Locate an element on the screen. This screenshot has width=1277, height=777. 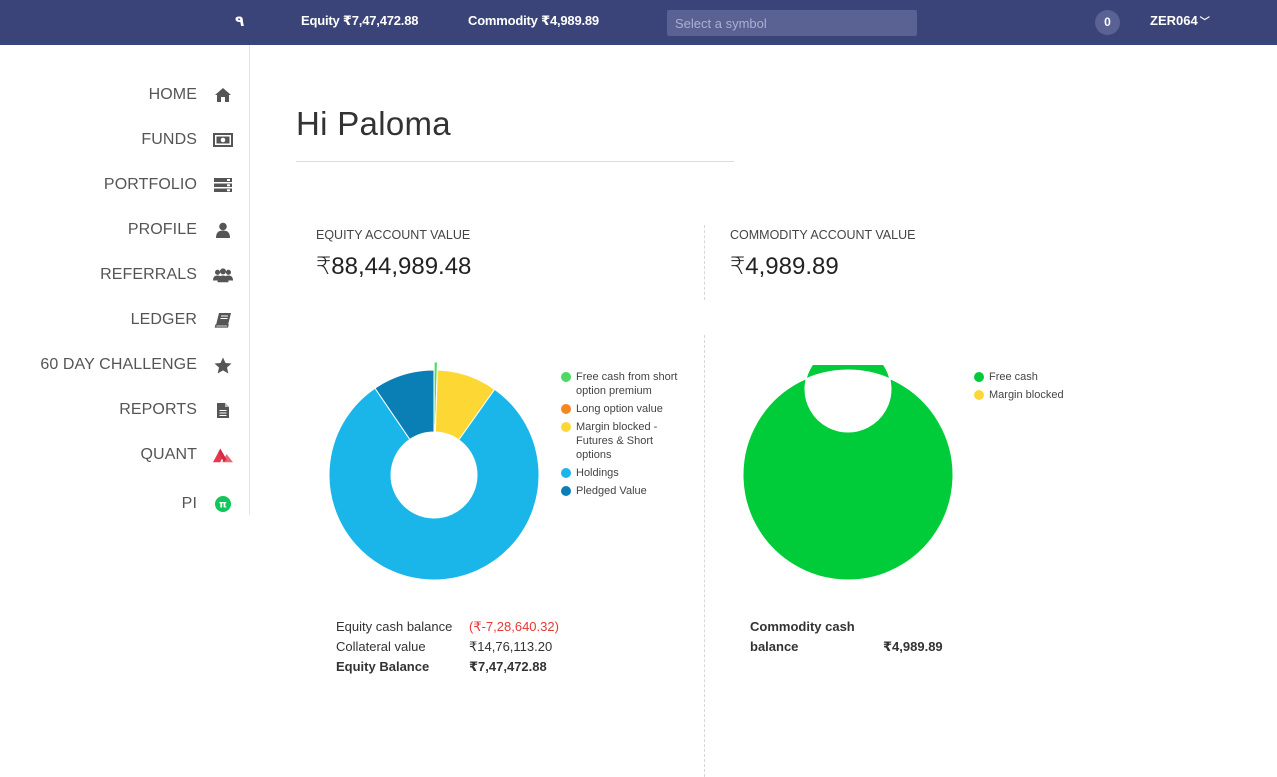
sidebar-item-portfolio: PORTFOLIO is located at coordinates (168, 185).